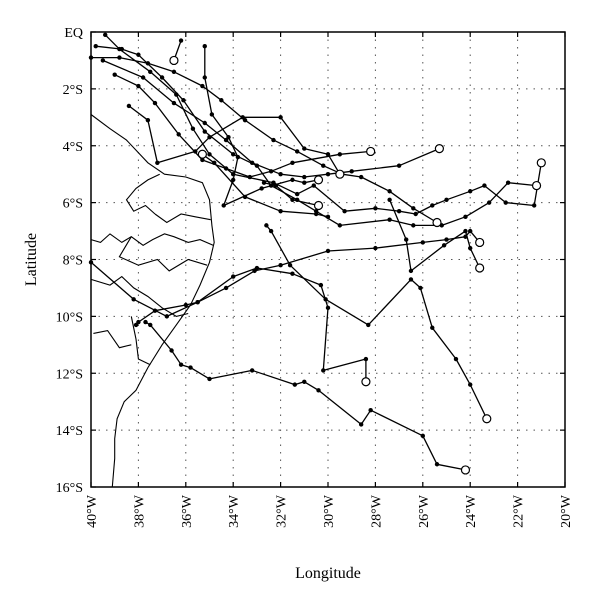  I want to click on x-tick-label: 22°W, so click(519, 511).